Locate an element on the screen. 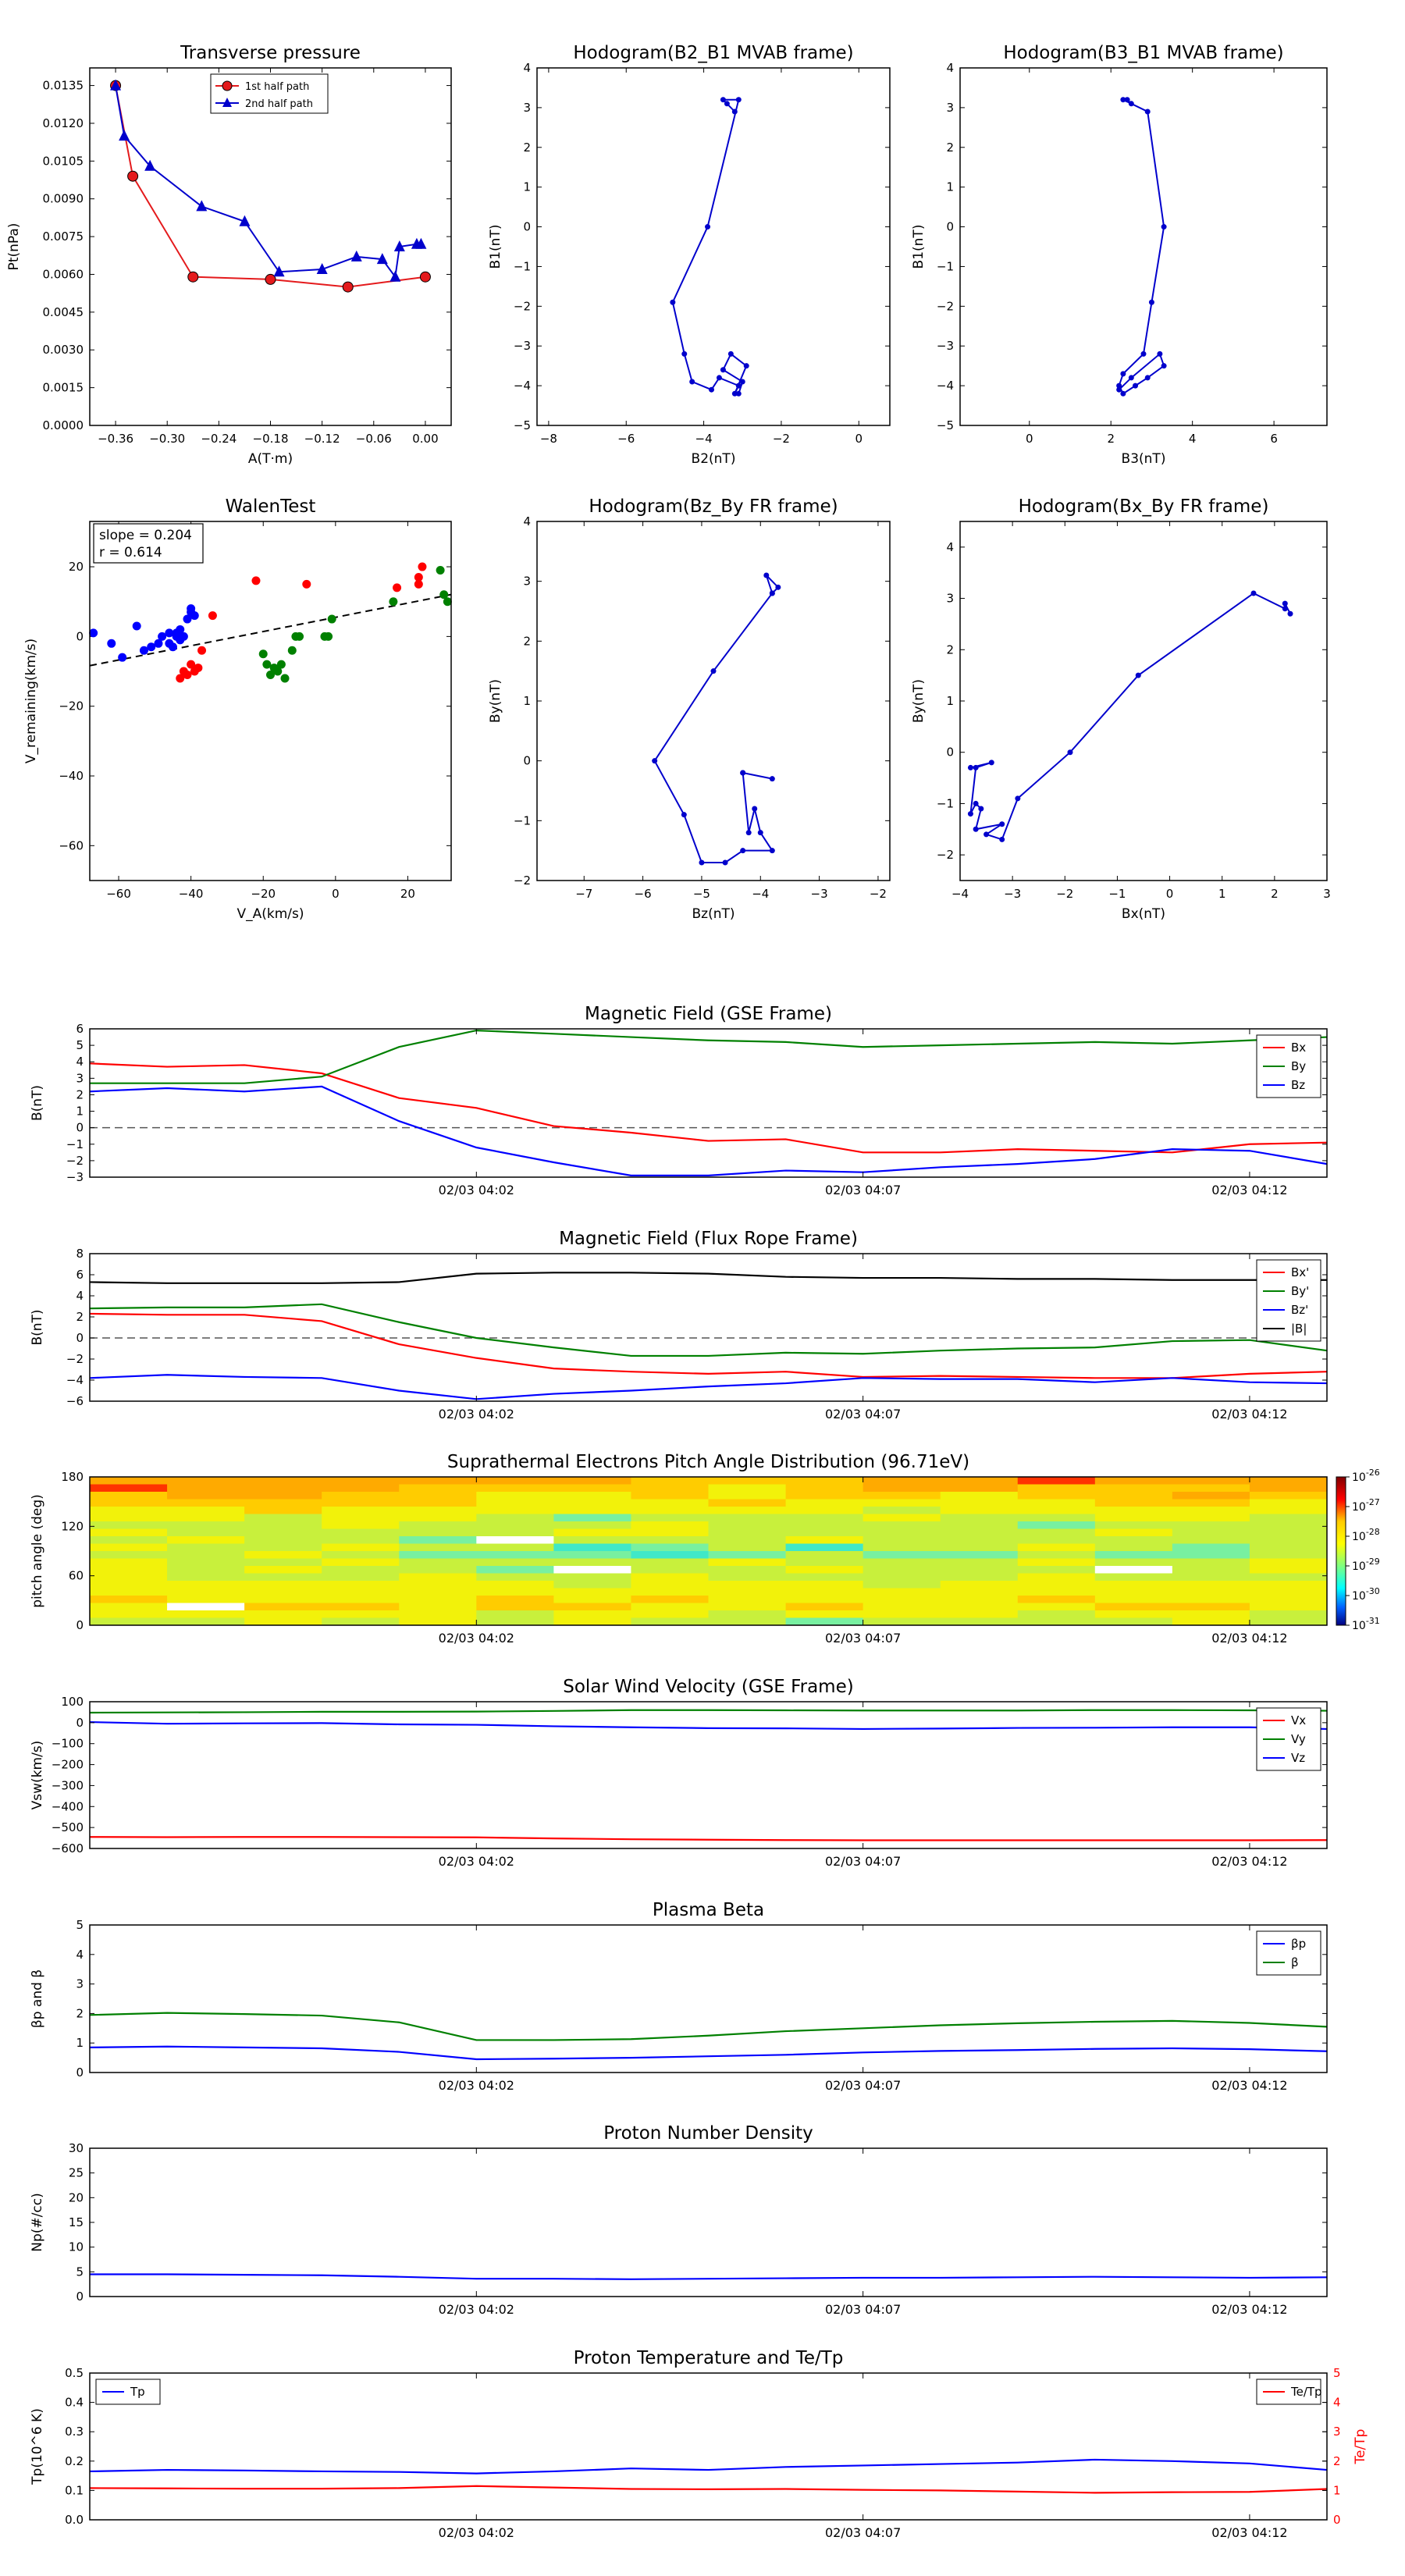  series-line-bz is located at coordinates (709, 1387).